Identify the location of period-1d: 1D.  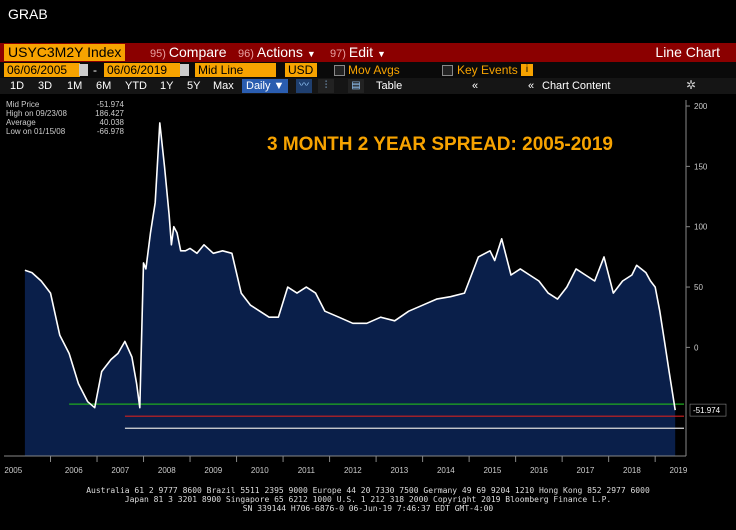
(17, 86).